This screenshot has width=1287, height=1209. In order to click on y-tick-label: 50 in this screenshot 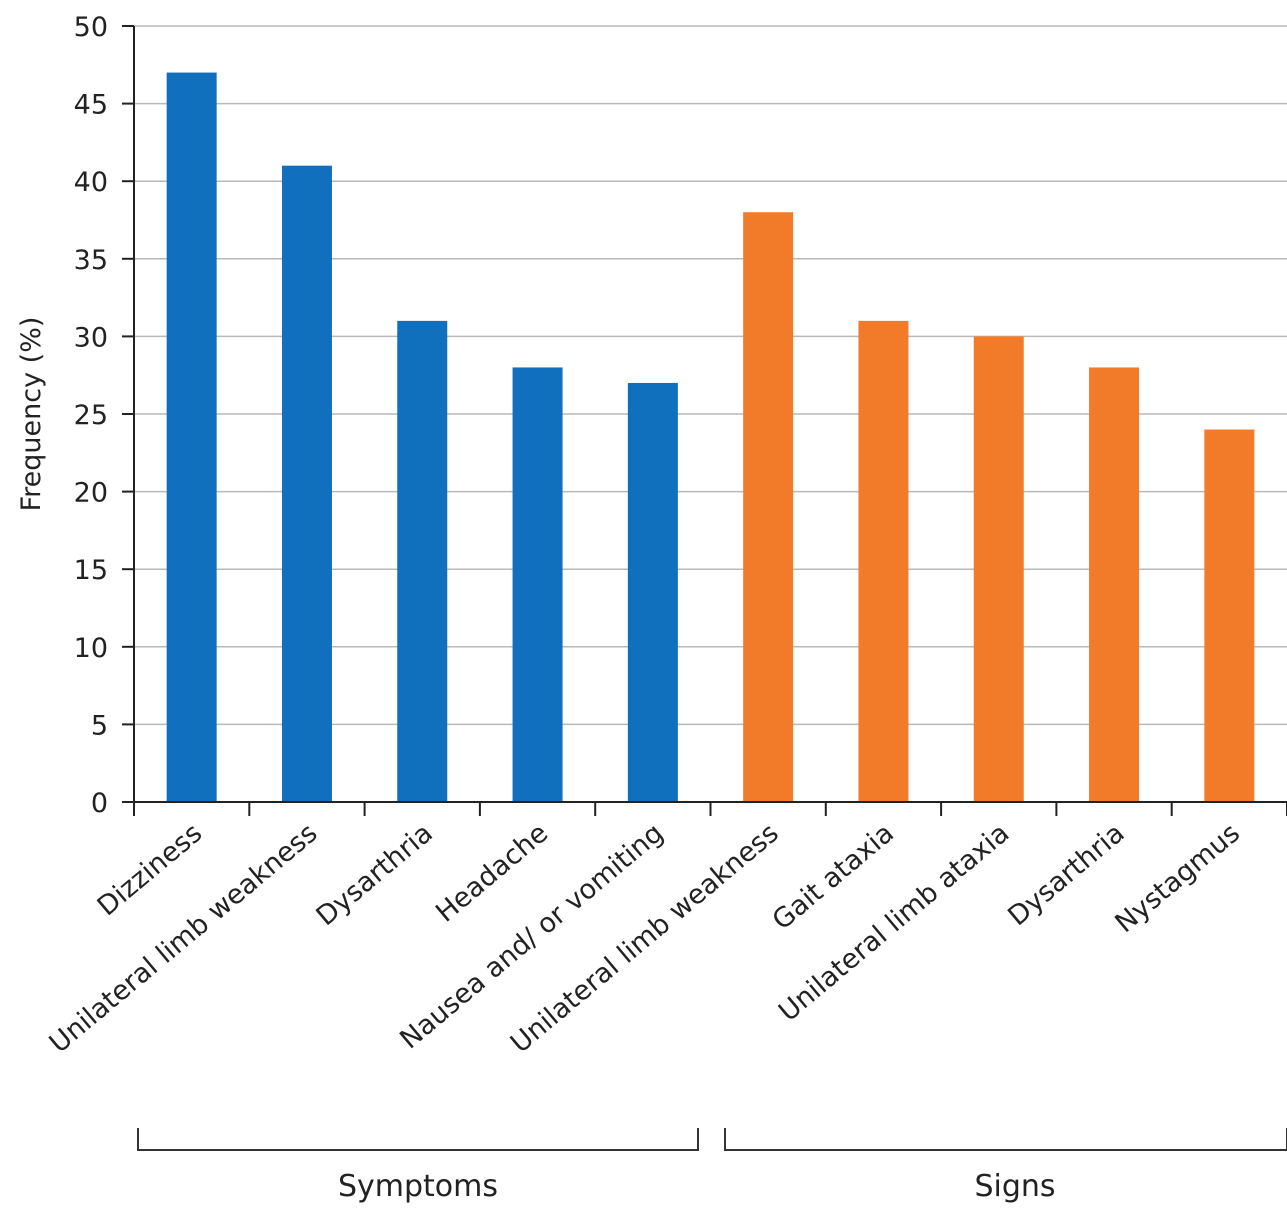, I will do `click(91, 27)`.